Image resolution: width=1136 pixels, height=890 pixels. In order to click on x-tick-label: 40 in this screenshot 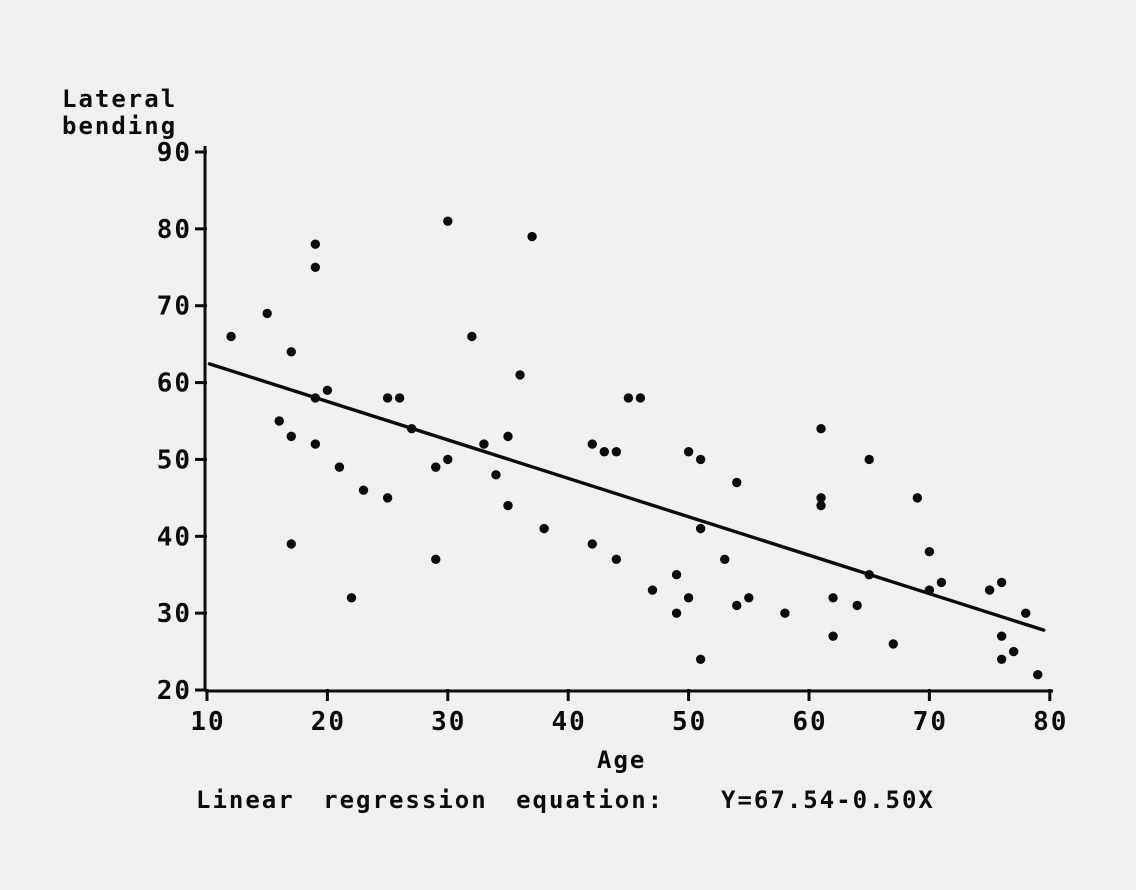, I will do `click(569, 722)`.